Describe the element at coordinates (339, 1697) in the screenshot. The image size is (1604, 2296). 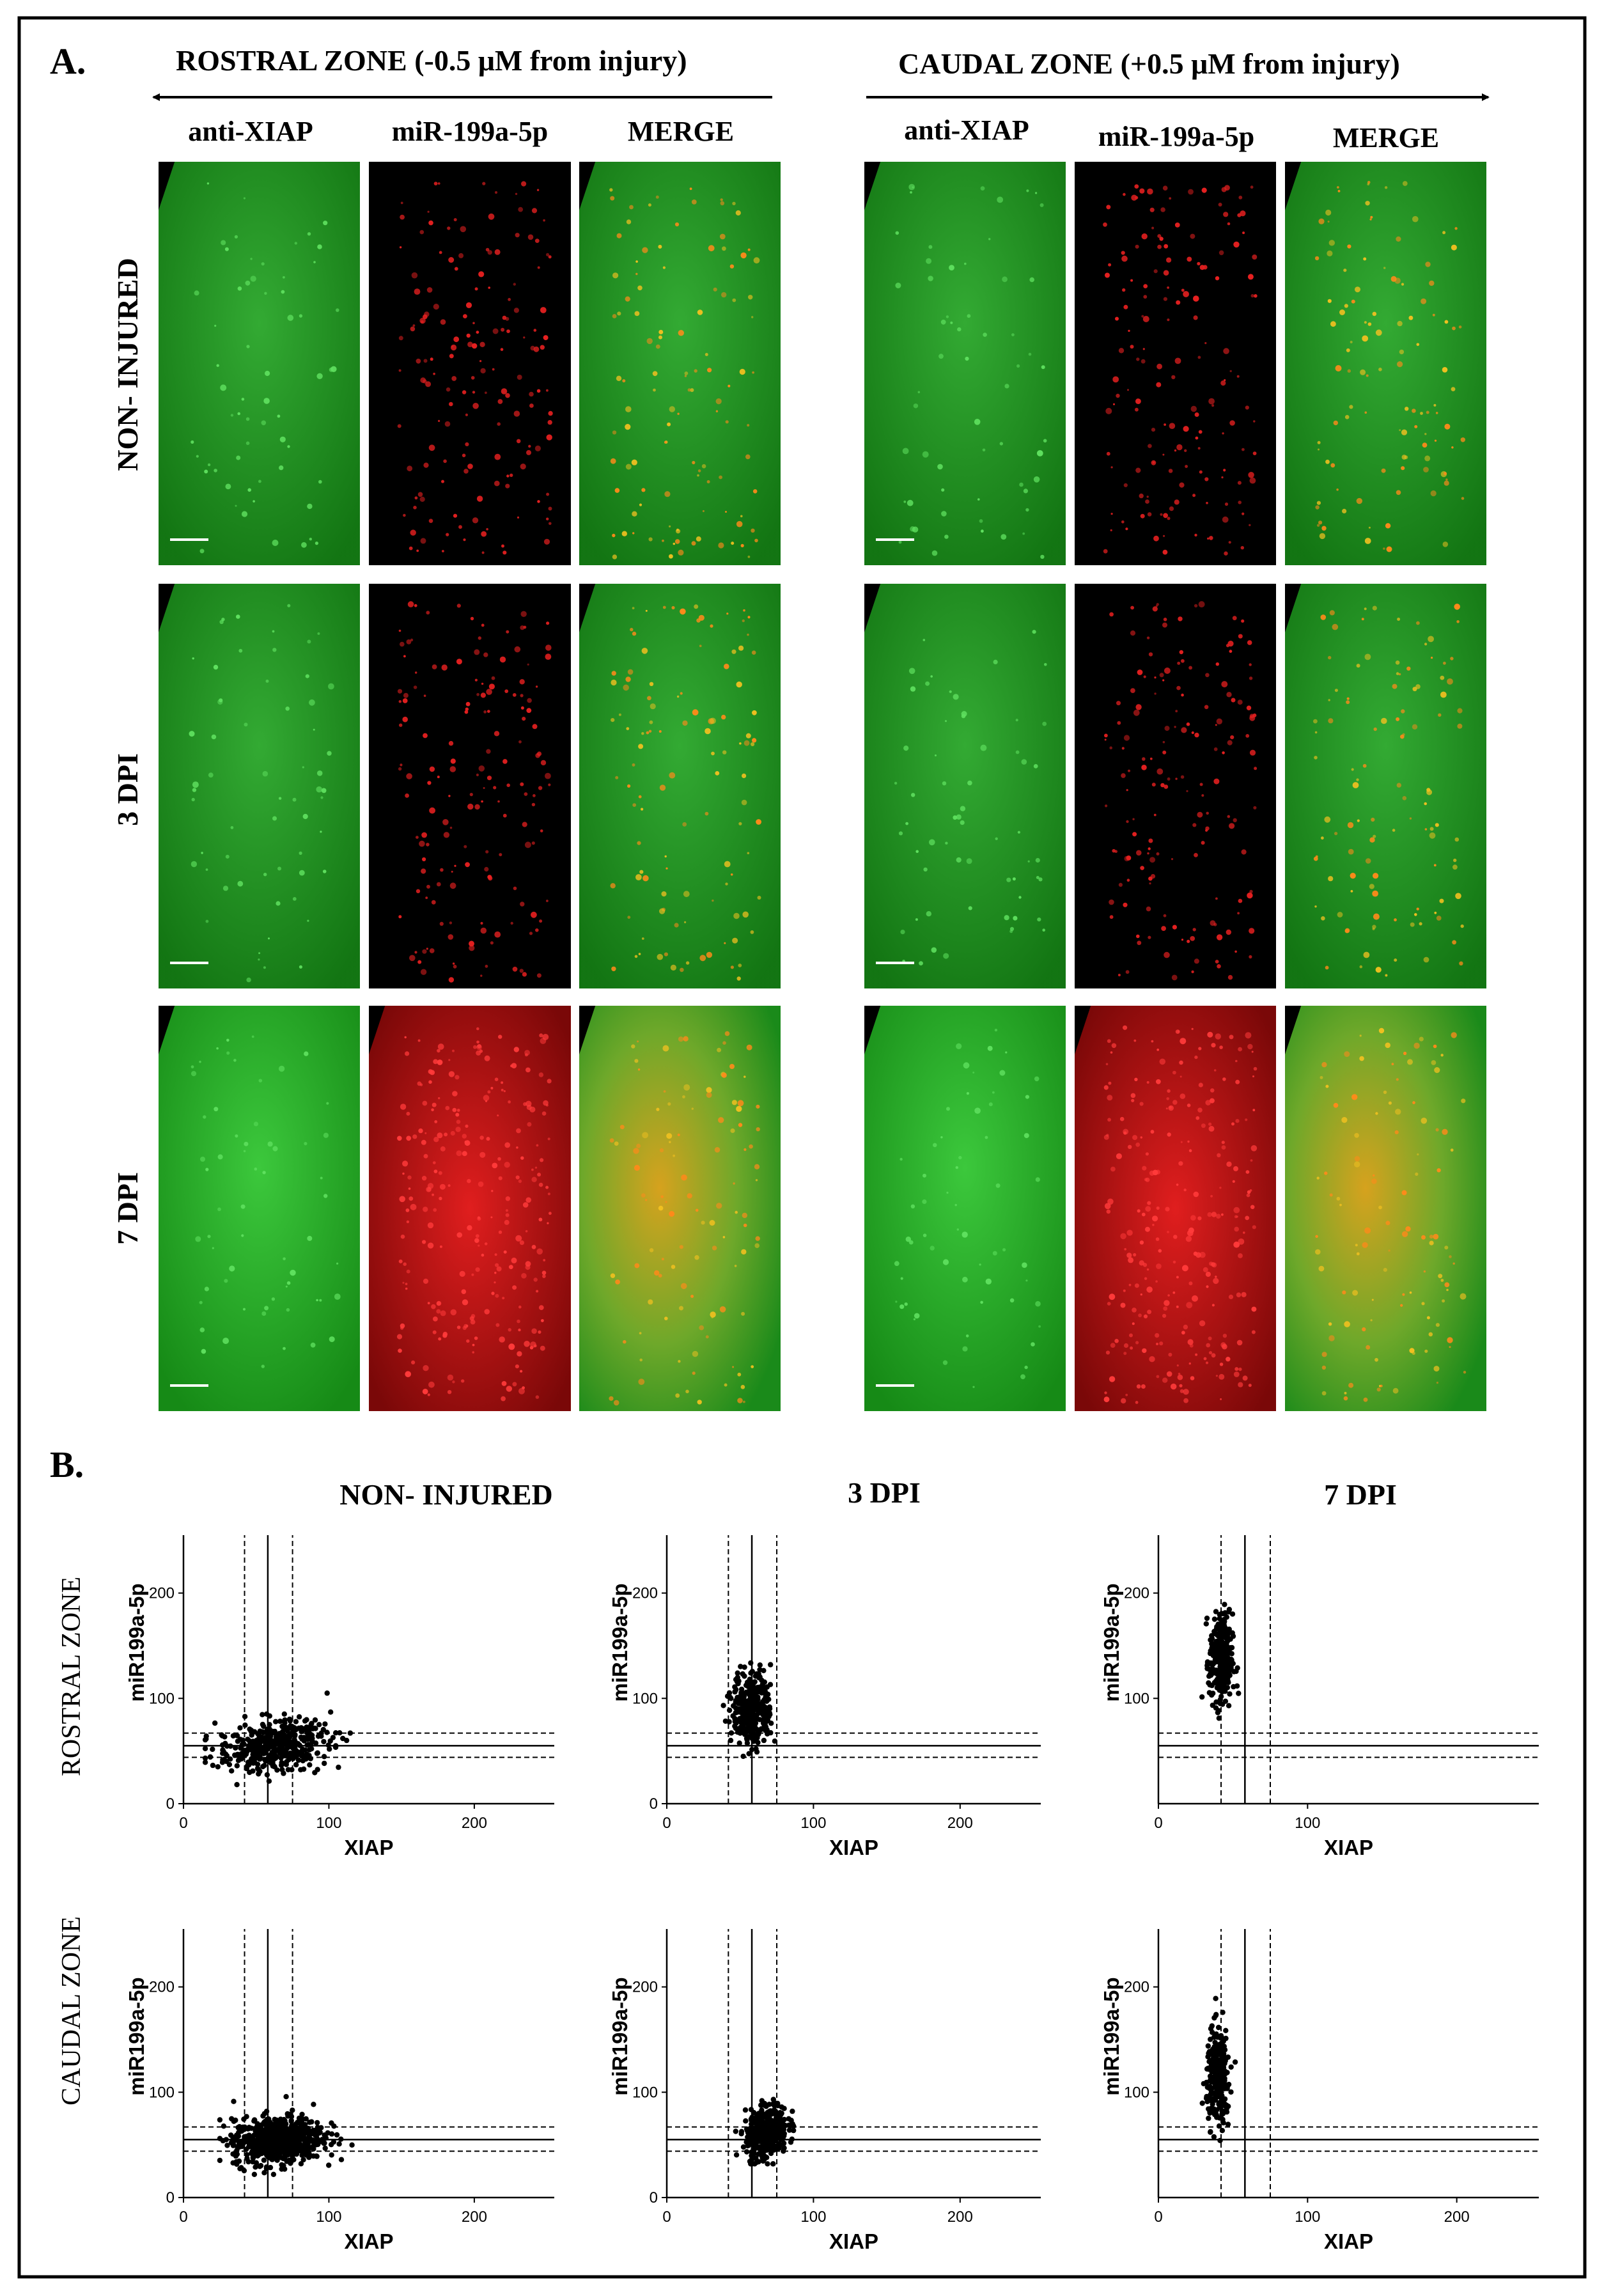
I see `scatter-plot-0: 0 100 200 0 100 200 XIAP miR199a-5p` at that location.